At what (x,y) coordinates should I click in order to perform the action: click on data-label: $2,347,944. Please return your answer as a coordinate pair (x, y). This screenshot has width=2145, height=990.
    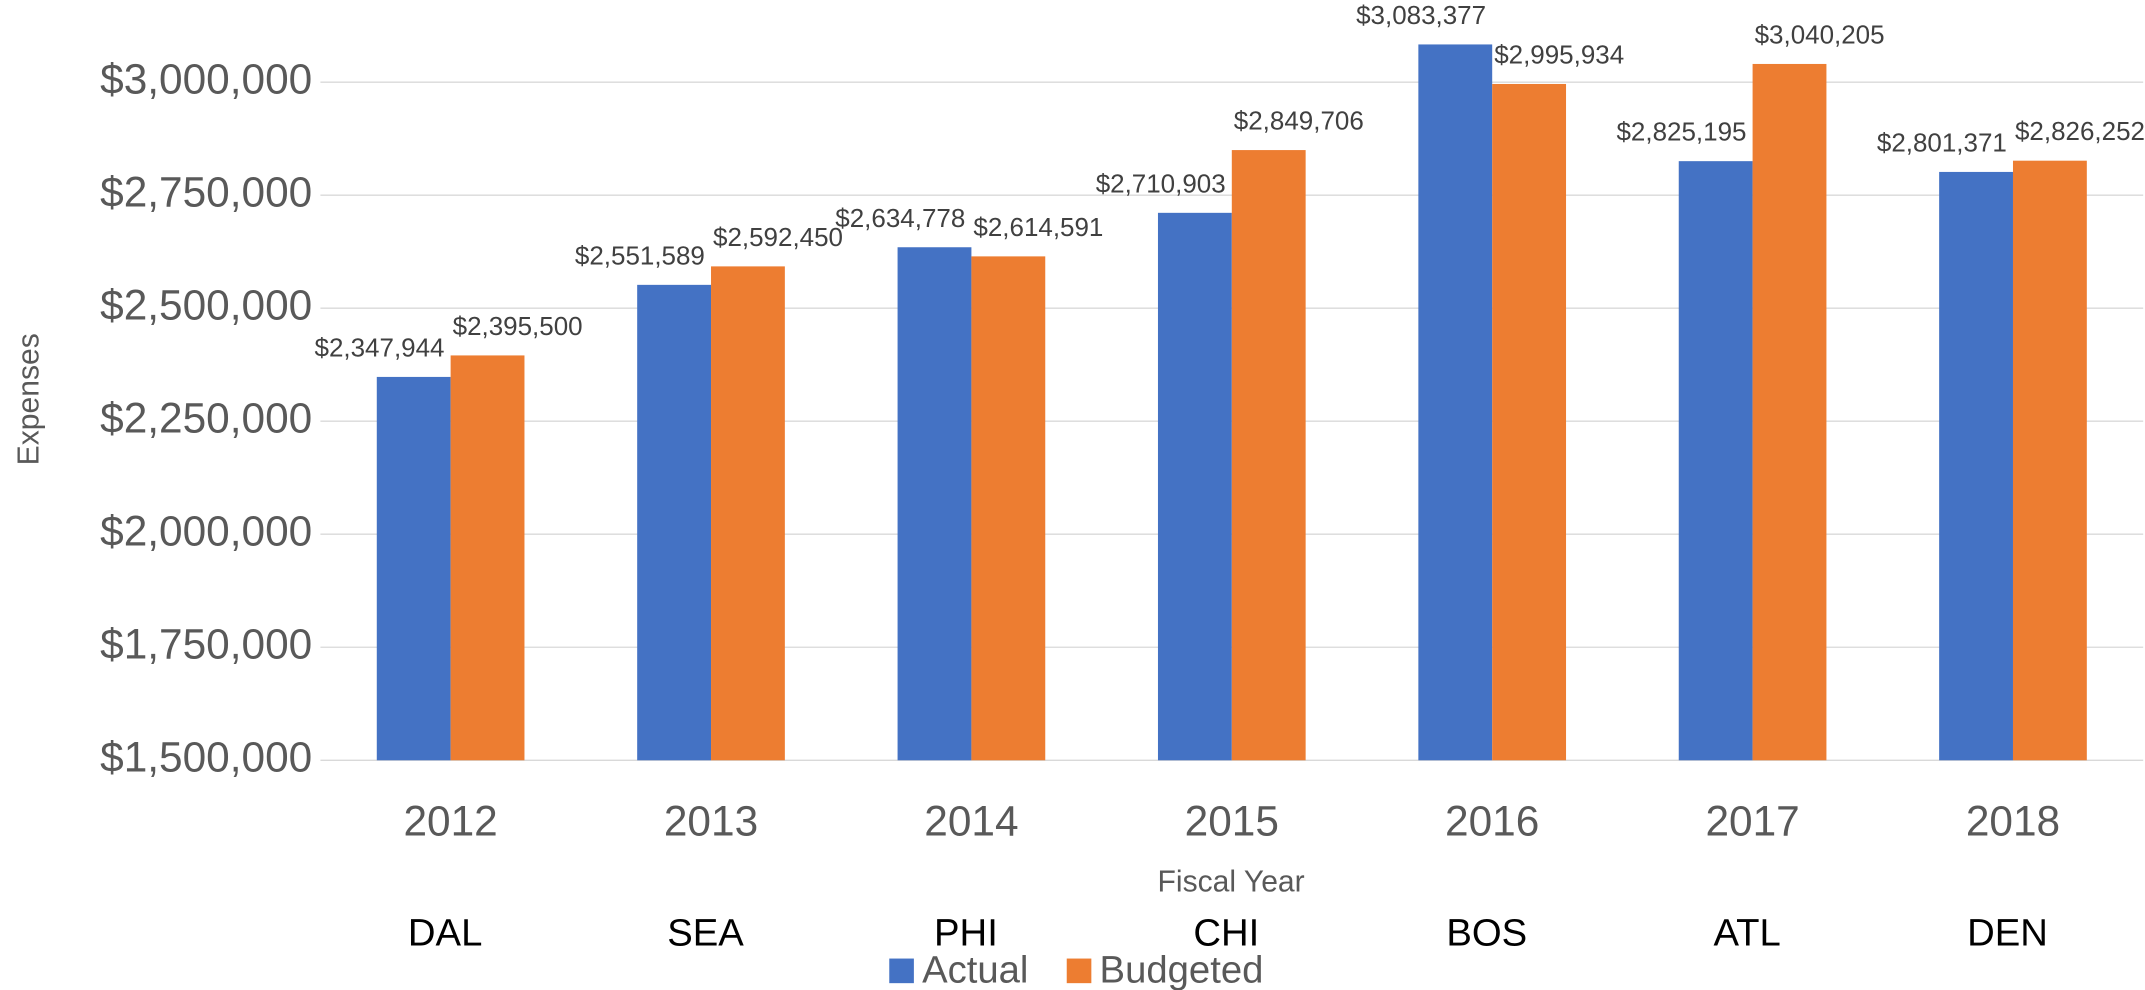
    Looking at the image, I should click on (380, 347).